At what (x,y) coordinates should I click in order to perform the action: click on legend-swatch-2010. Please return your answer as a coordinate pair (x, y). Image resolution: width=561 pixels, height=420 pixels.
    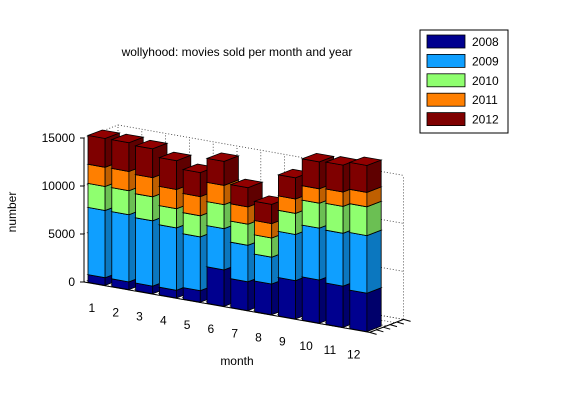
    Looking at the image, I should click on (446, 80).